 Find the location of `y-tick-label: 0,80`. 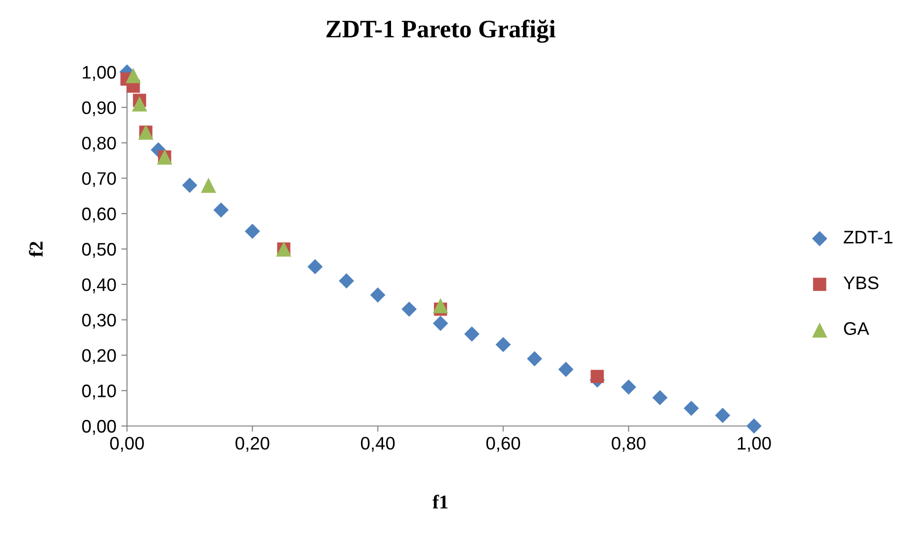

y-tick-label: 0,80 is located at coordinates (99, 144).